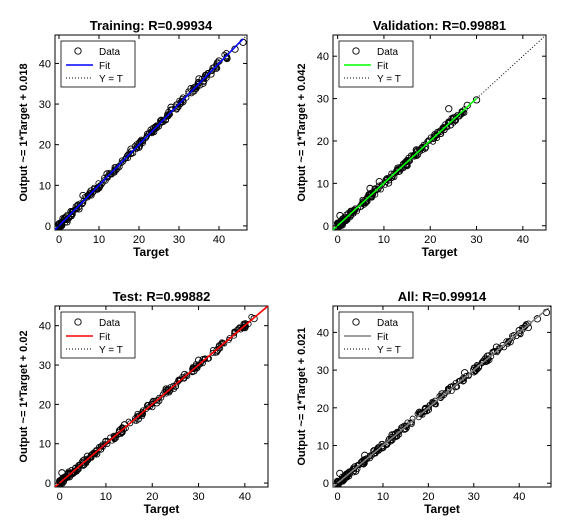 The height and width of the screenshot is (531, 564). Describe the element at coordinates (302, 132) in the screenshot. I see `y-axis-label: Output ~= 1*Target + 0.042` at that location.